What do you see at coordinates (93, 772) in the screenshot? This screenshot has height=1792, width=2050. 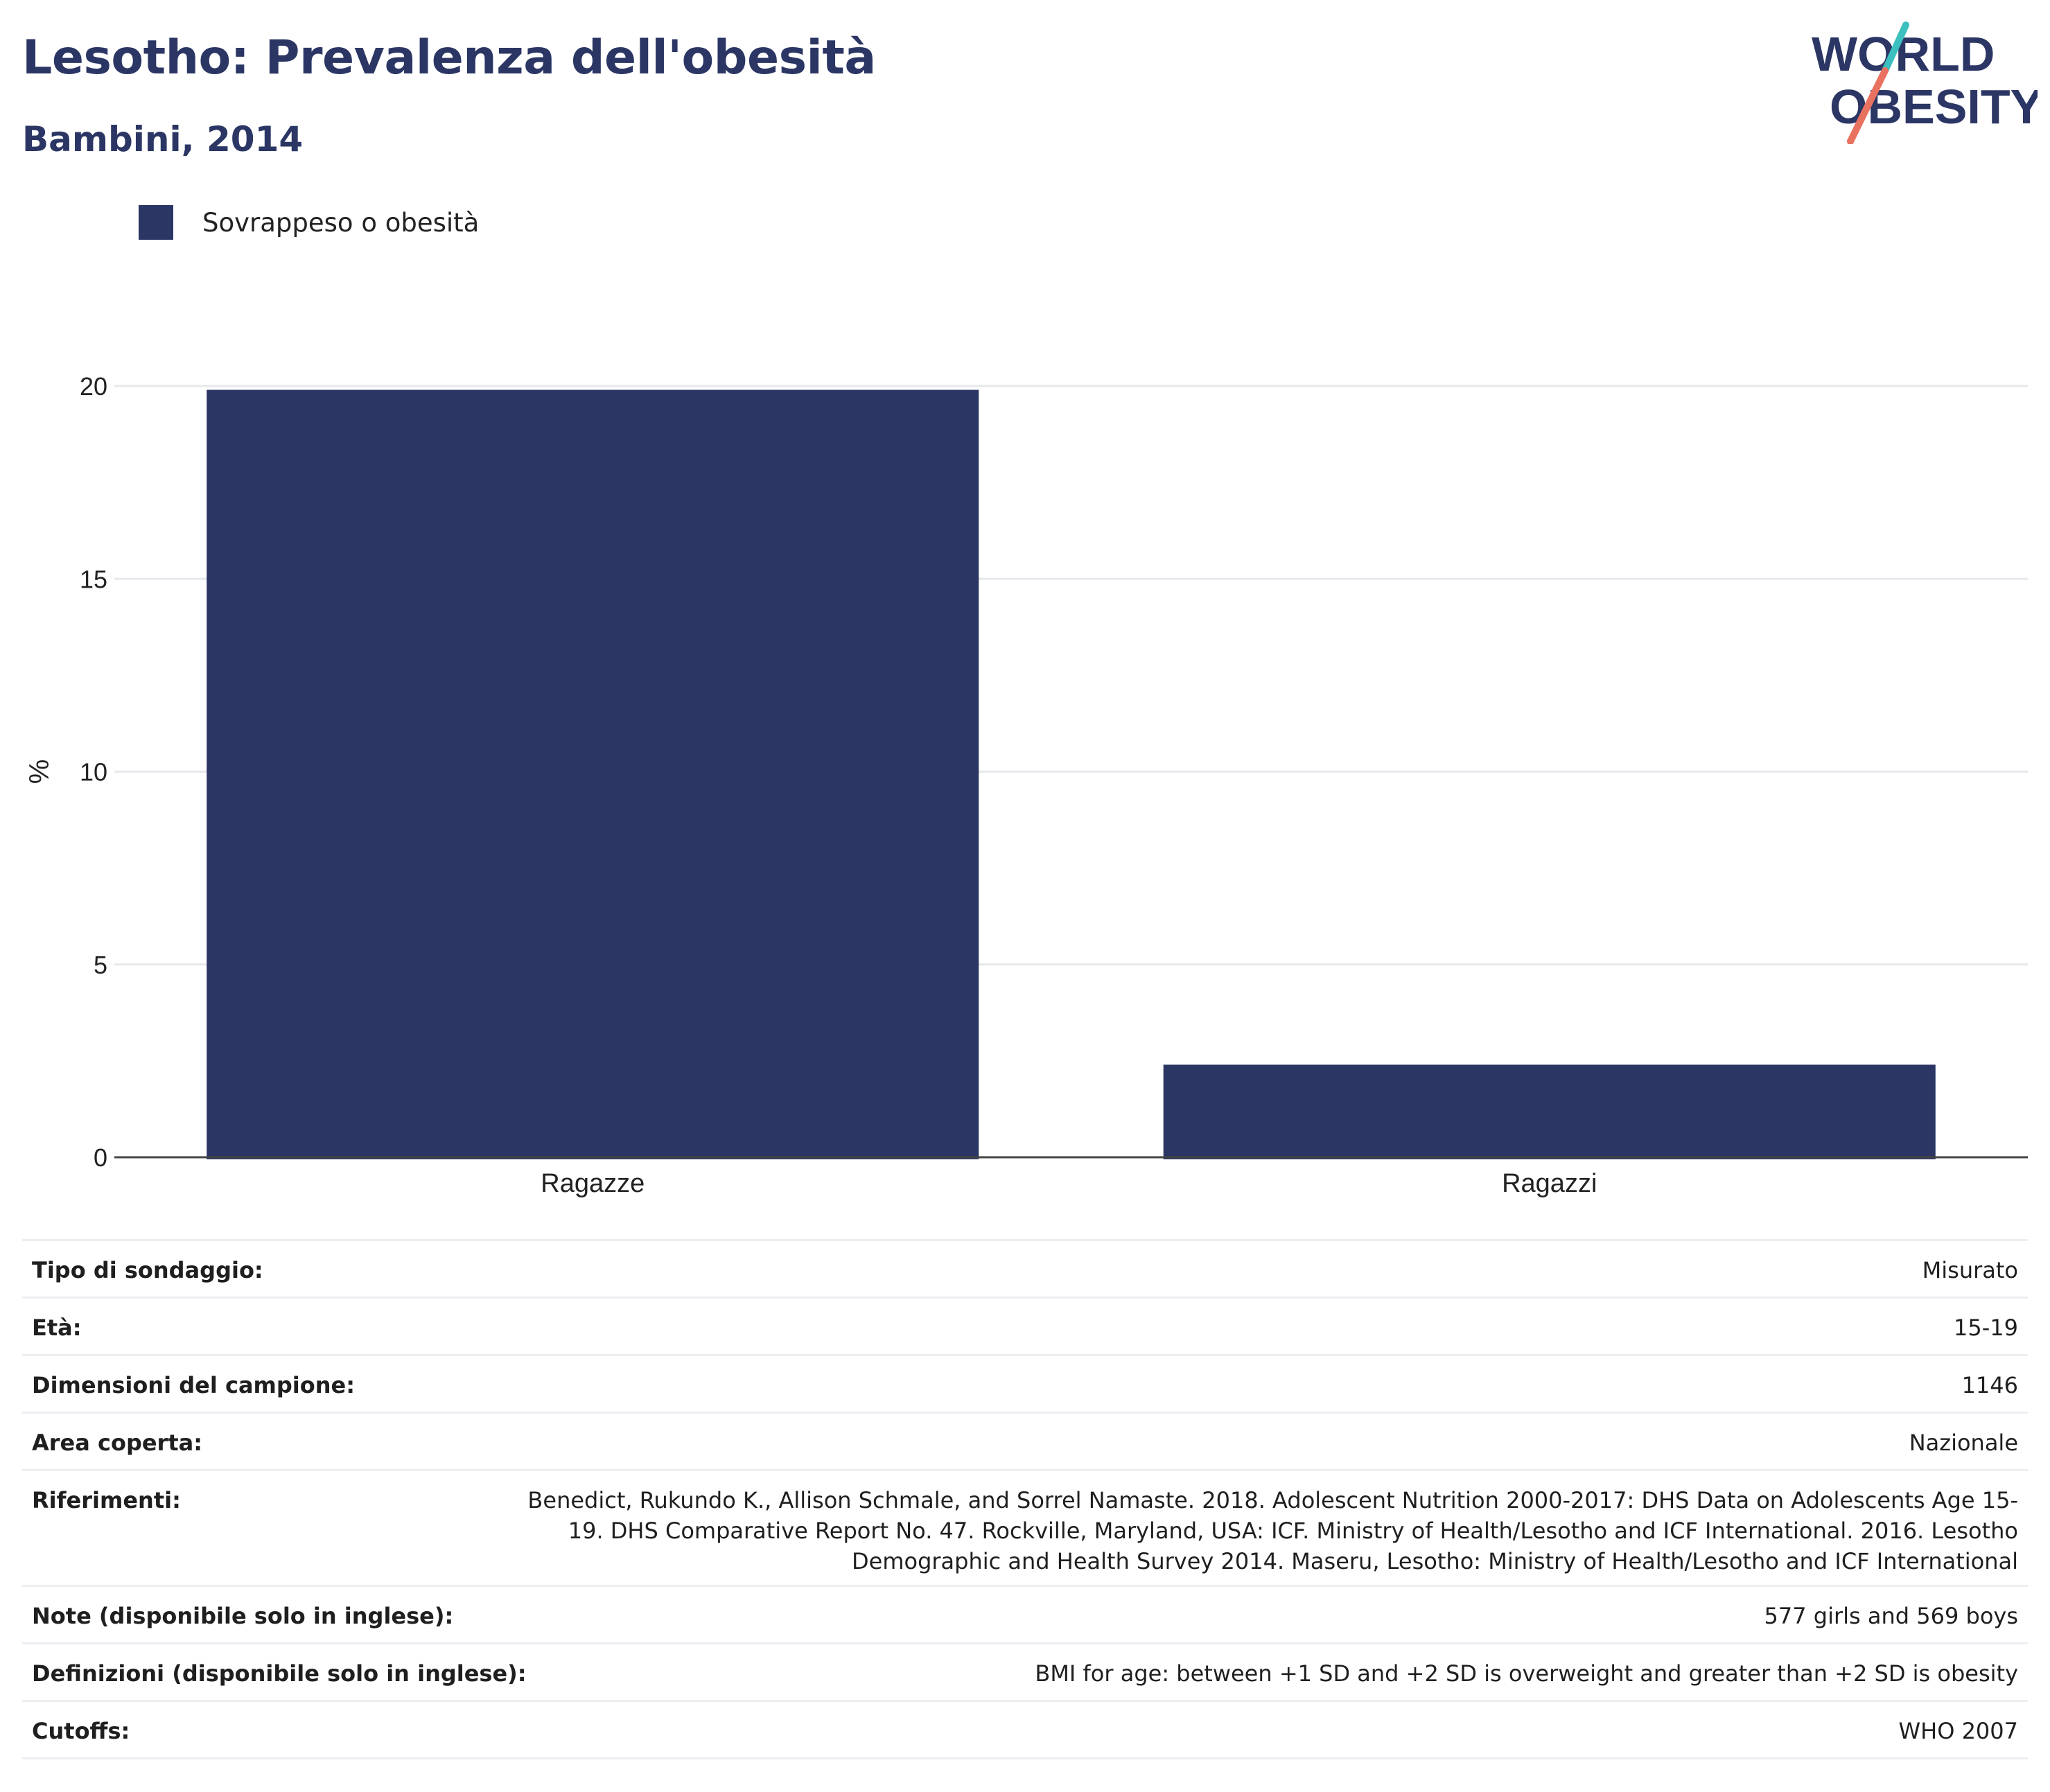 I see `y-tick-label: 10` at bounding box center [93, 772].